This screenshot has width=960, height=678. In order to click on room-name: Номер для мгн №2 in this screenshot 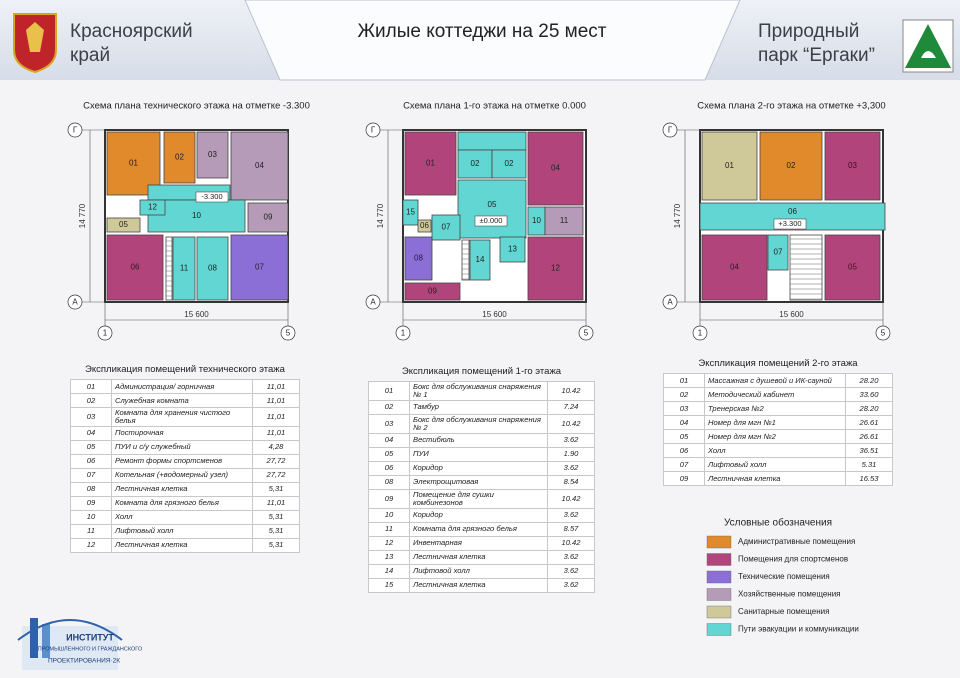, I will do `click(775, 436)`.